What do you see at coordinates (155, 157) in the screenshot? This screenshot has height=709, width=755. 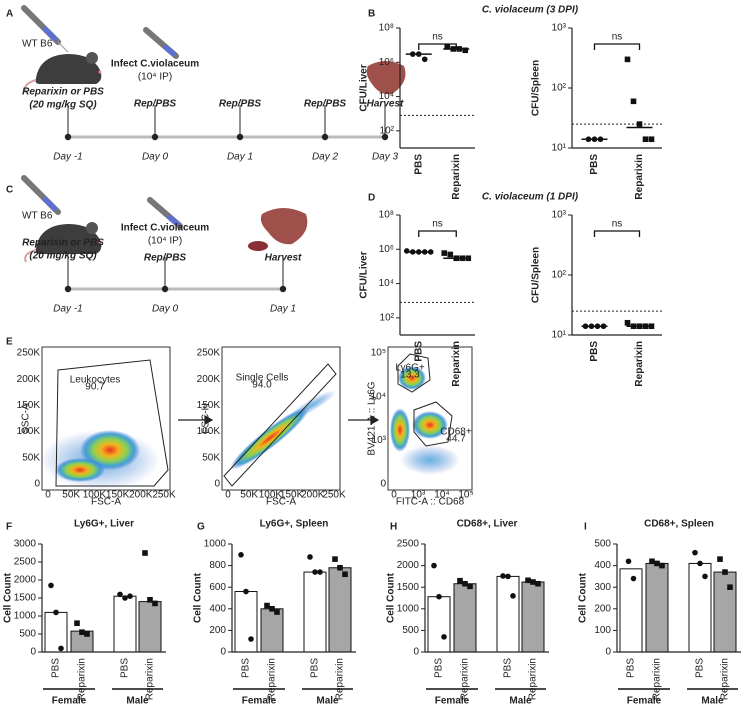 I see `day-label: Day 0` at bounding box center [155, 157].